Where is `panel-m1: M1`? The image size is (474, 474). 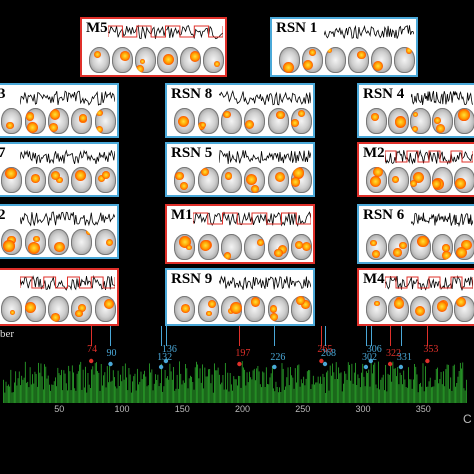 panel-m1: M1 is located at coordinates (240, 234).